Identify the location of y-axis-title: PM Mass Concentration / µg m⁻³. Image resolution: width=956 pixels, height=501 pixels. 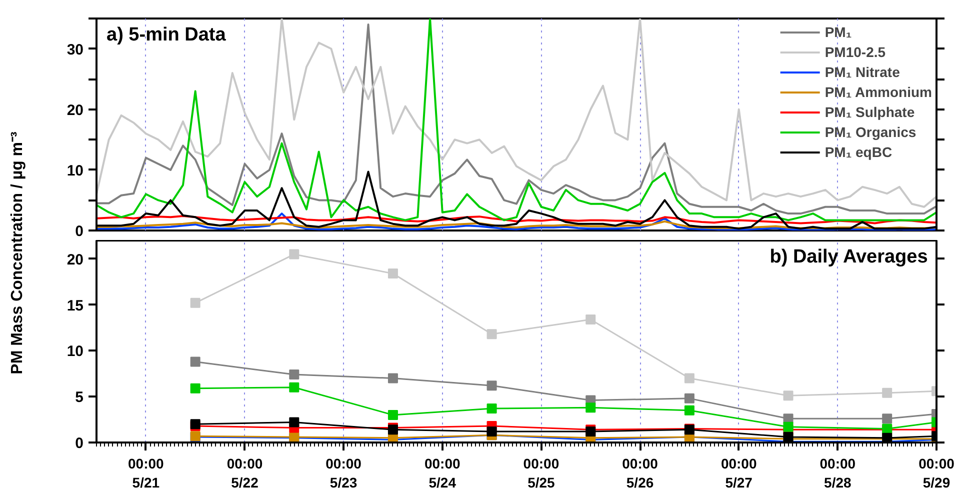
(17, 253).